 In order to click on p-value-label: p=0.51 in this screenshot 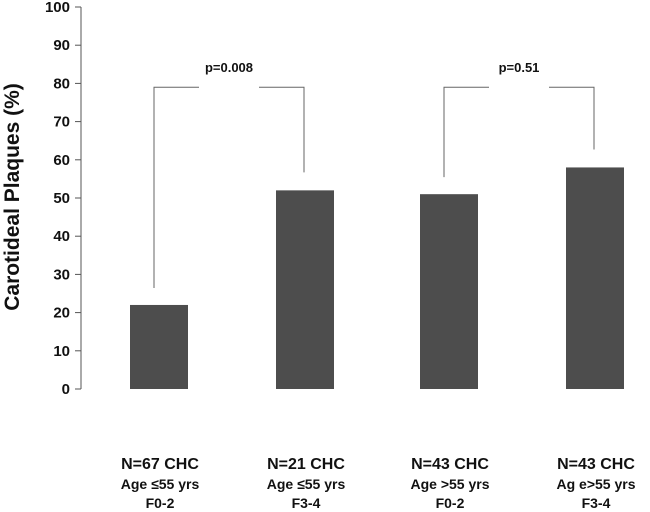, I will do `click(519, 67)`.